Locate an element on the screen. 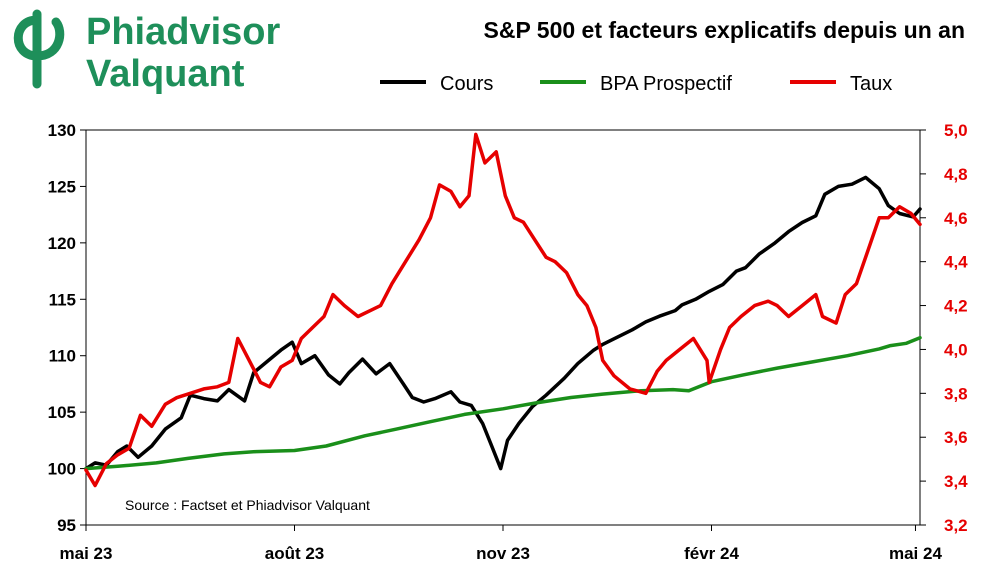 The width and height of the screenshot is (994, 584). x-axis: mai 23 août 23 nov 23 févr 24 mai 24 is located at coordinates (501, 544).